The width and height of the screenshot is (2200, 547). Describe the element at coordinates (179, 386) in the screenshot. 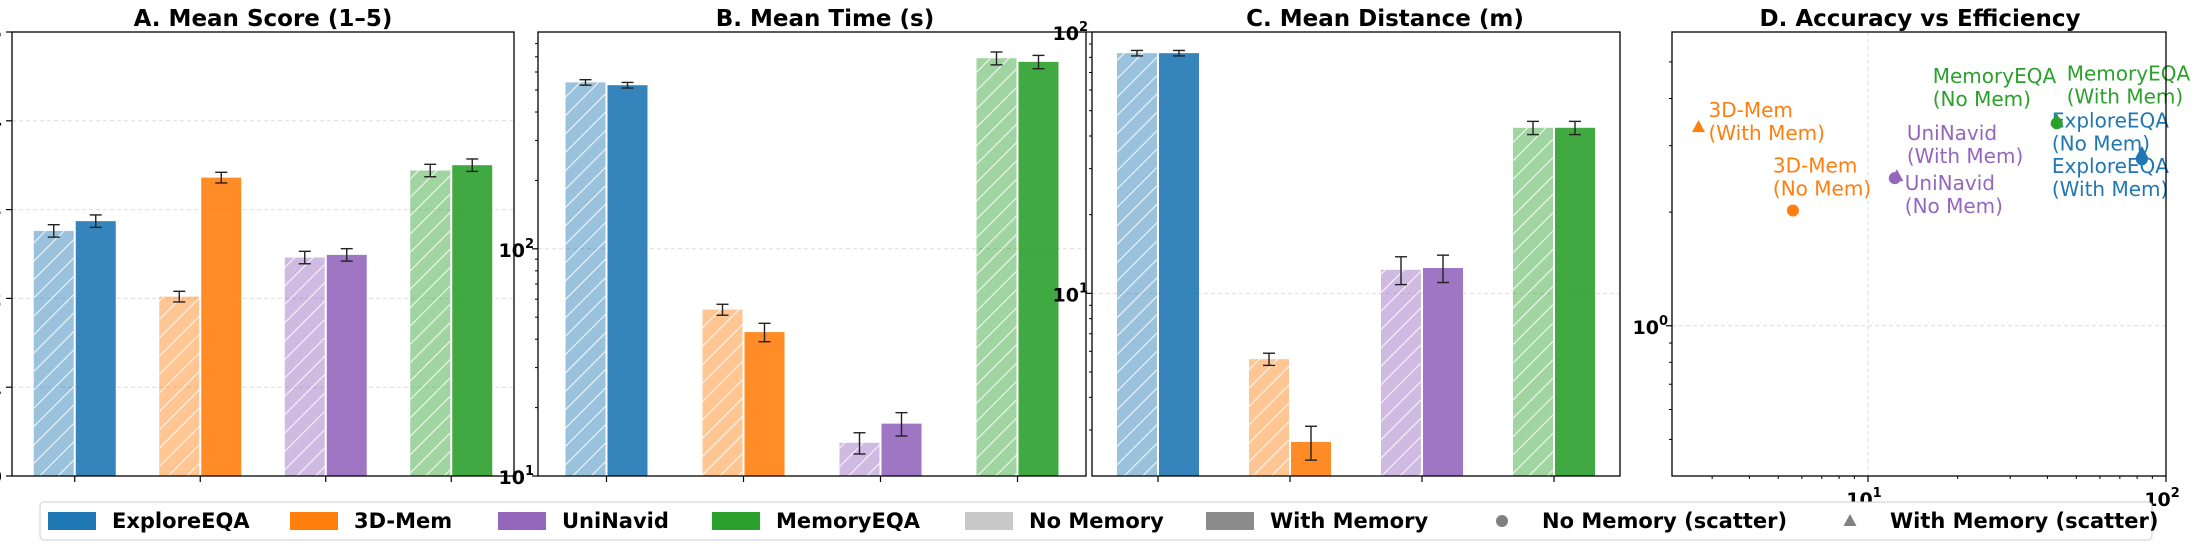

I see `panel-a-bar-3d-mem-no-memory` at that location.